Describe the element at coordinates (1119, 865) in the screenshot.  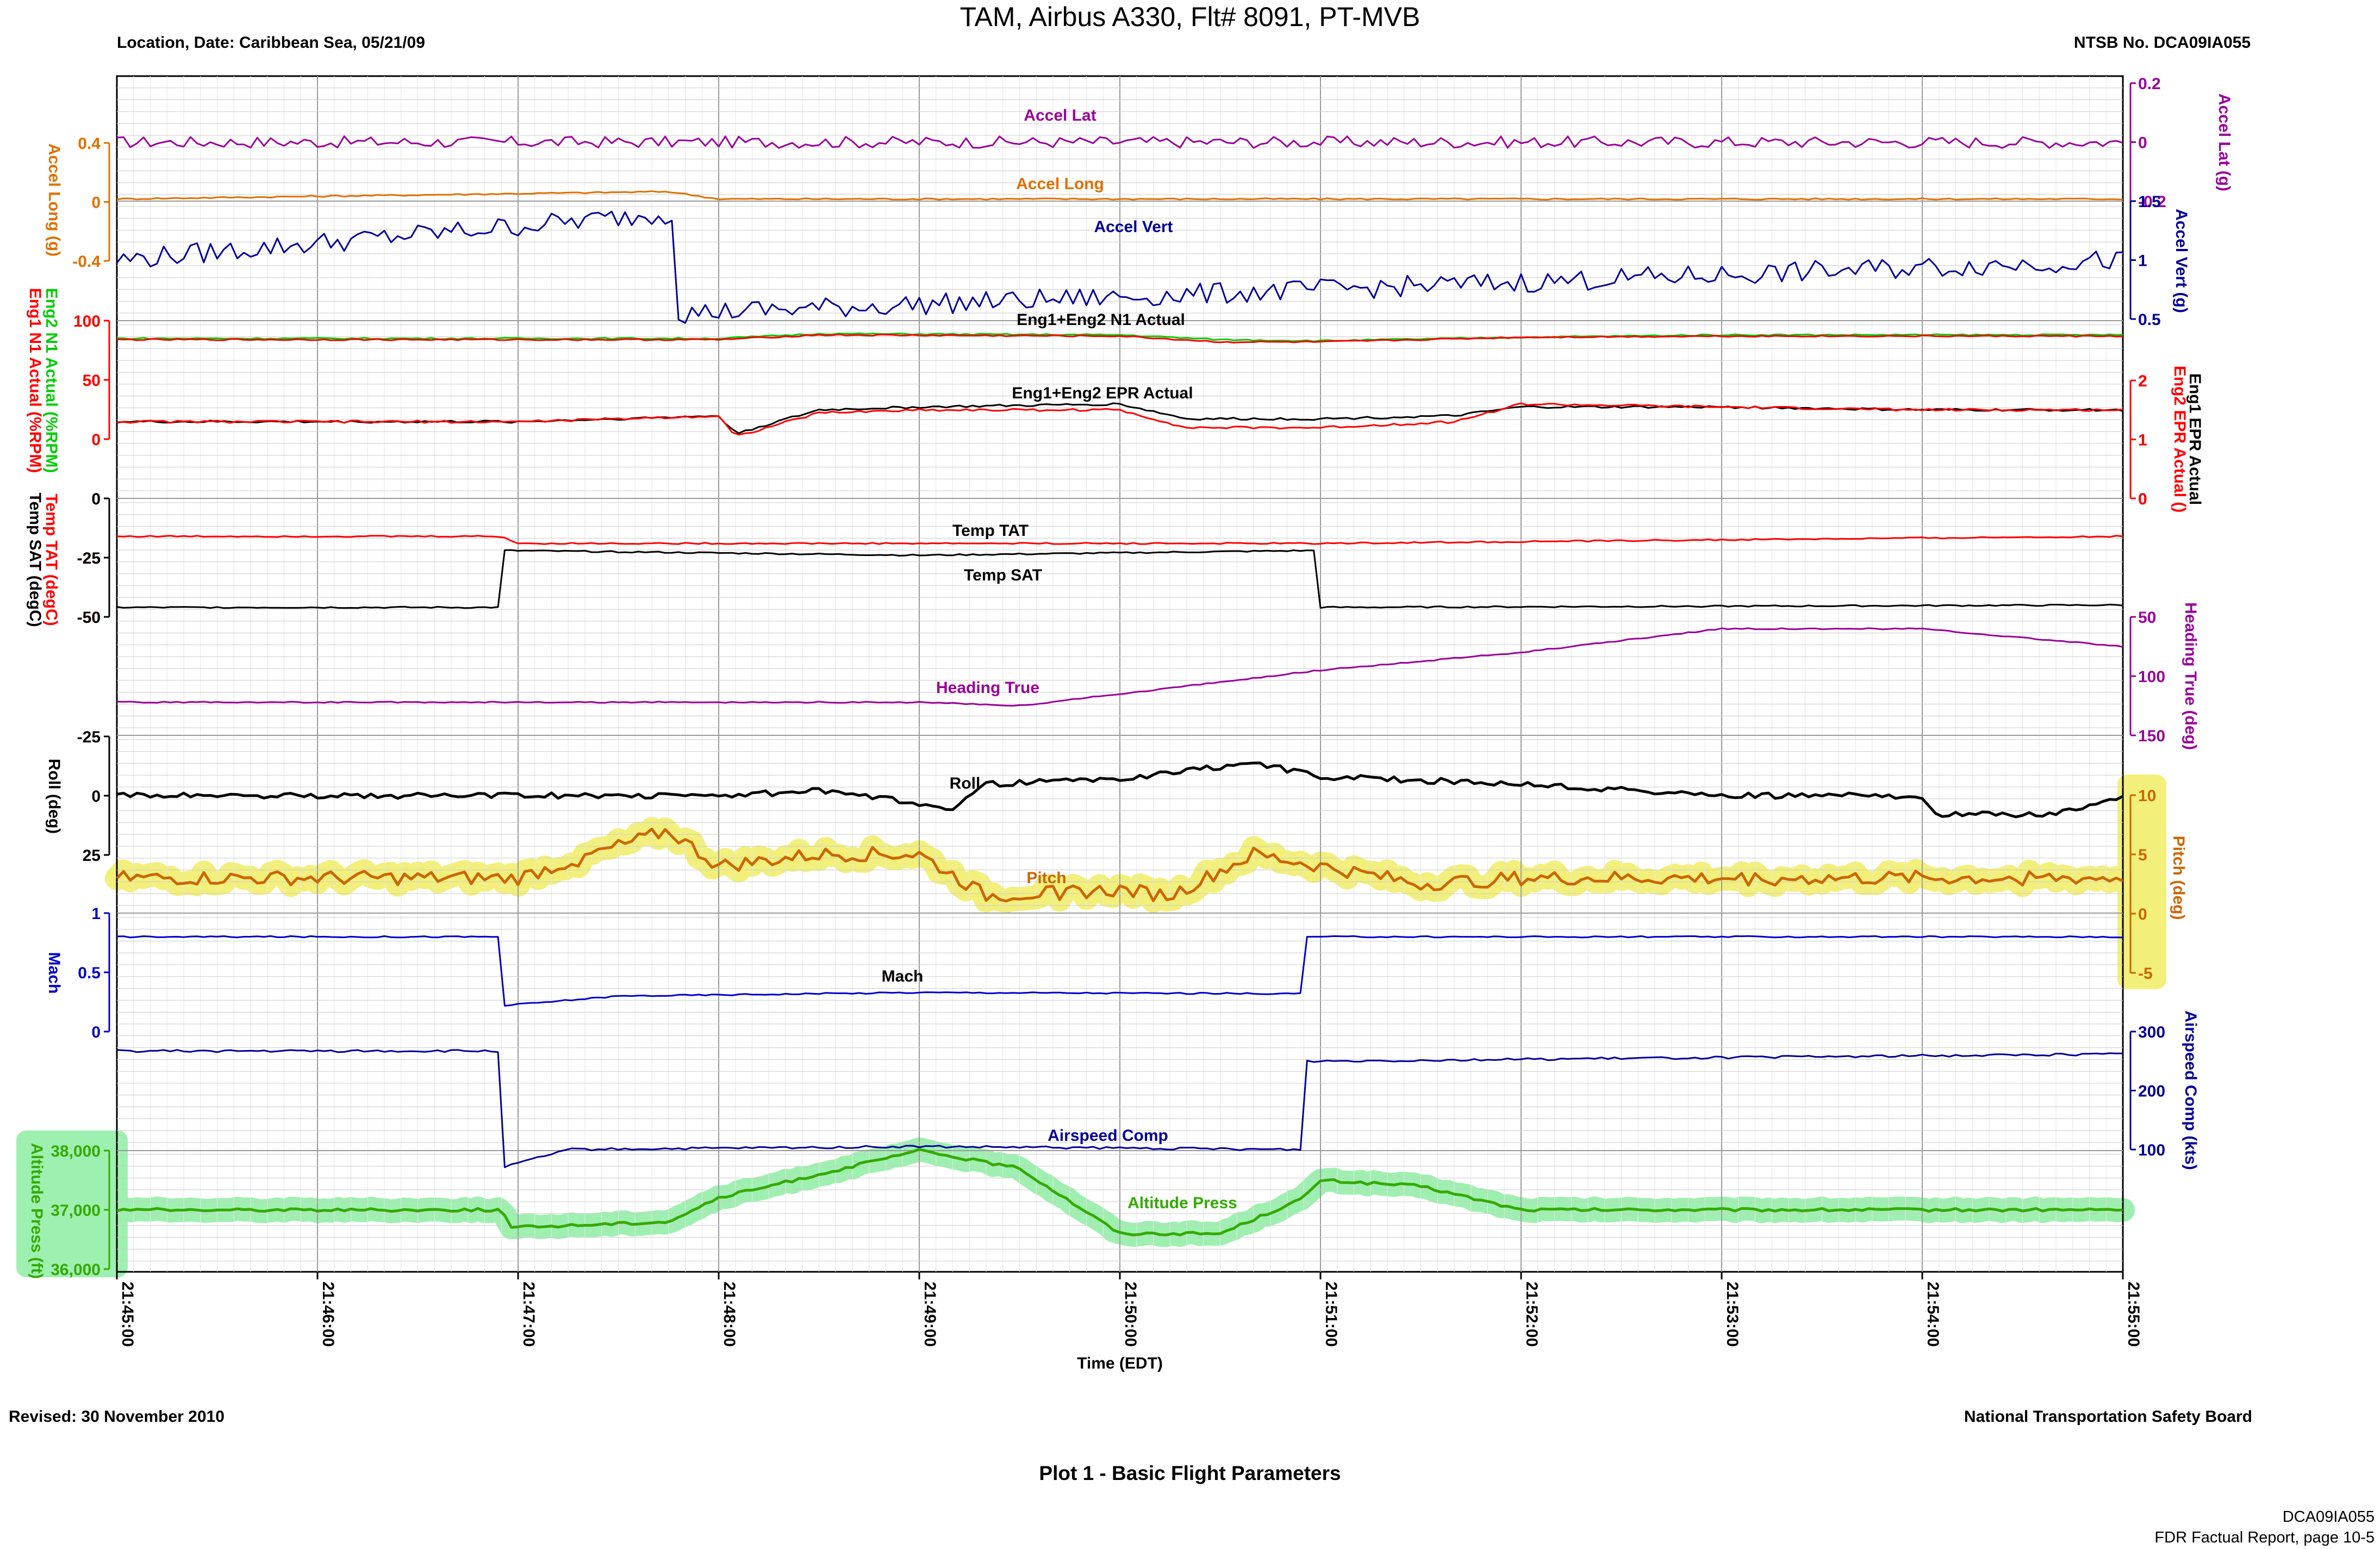
I see `series-line-pitch` at that location.